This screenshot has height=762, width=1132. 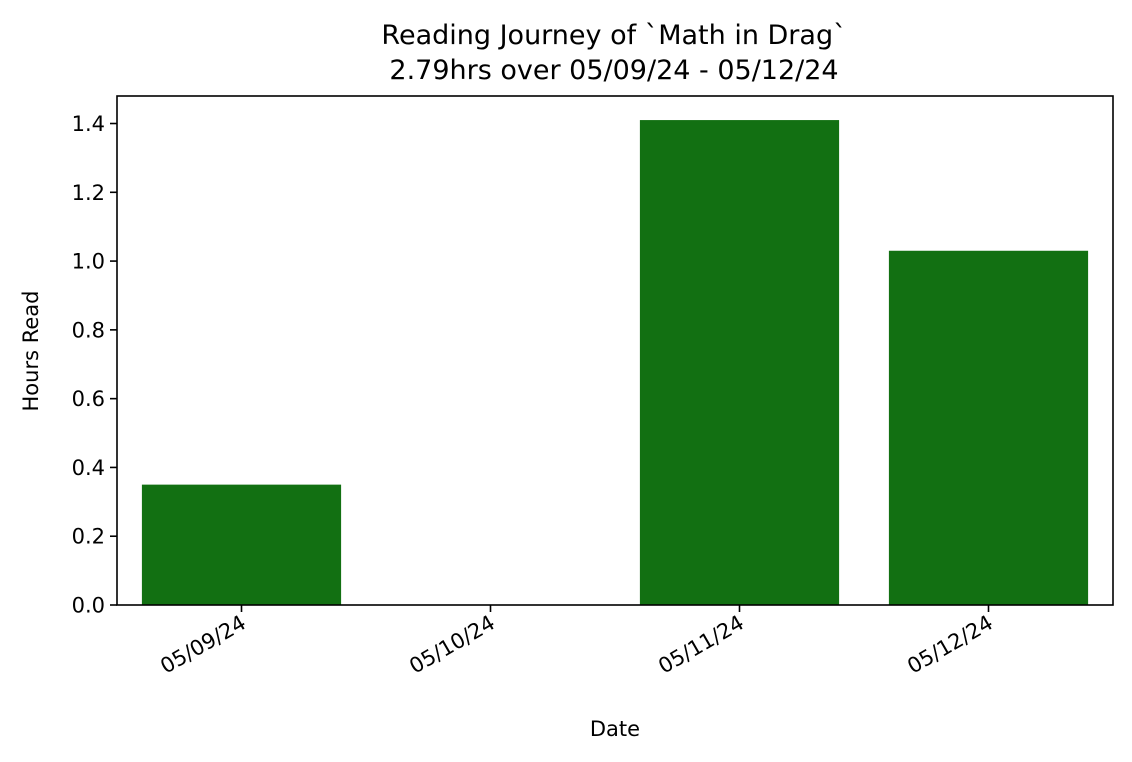 What do you see at coordinates (613, 70) in the screenshot?
I see `chart-subtitle: 2.79hrs over 05/09/24 - 05/12/24` at bounding box center [613, 70].